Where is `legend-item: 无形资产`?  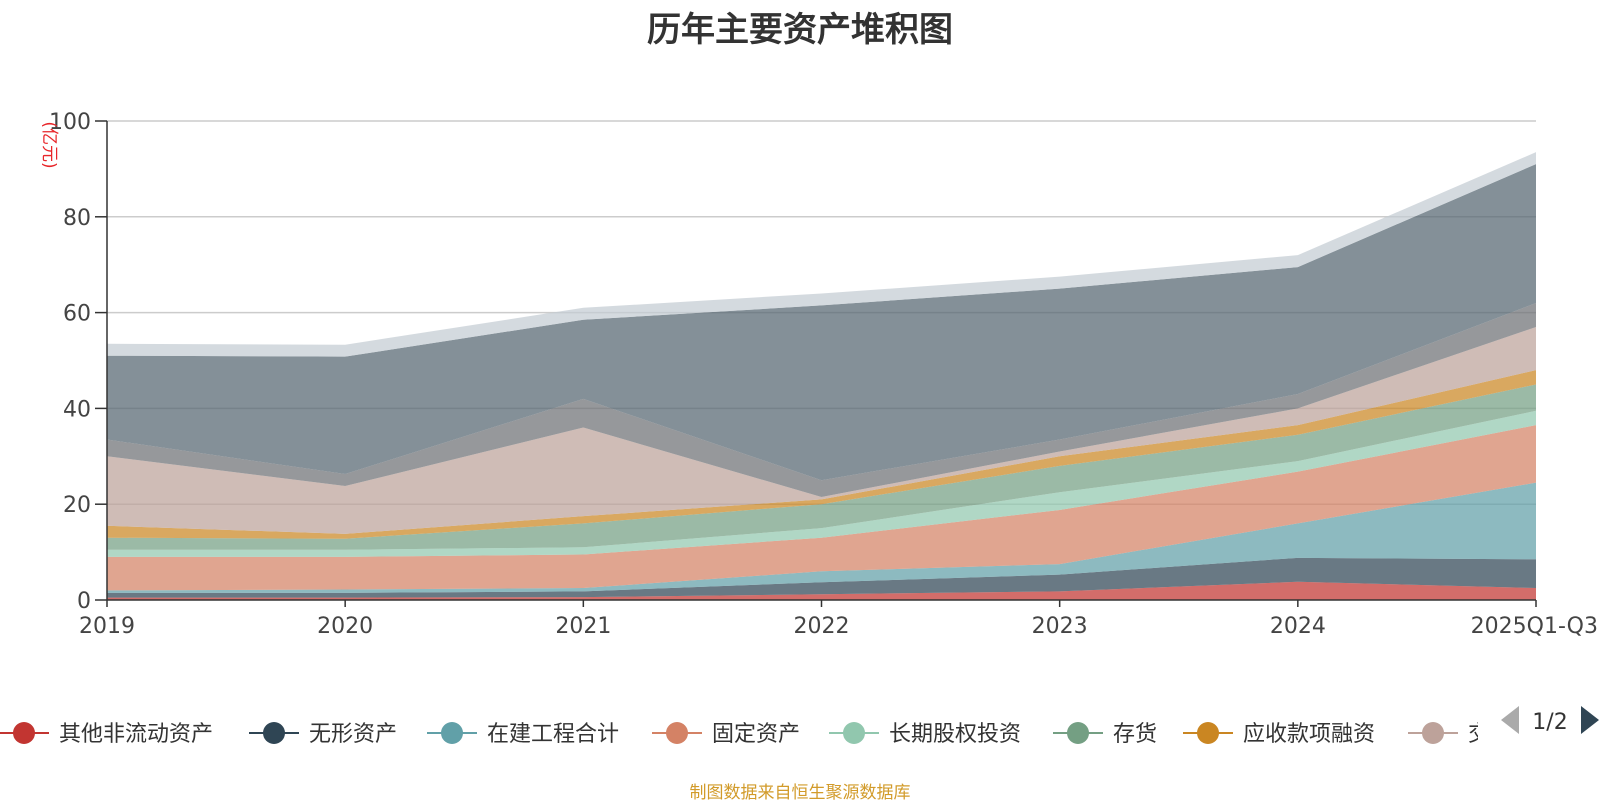
legend-item: 无形资产 is located at coordinates (323, 734).